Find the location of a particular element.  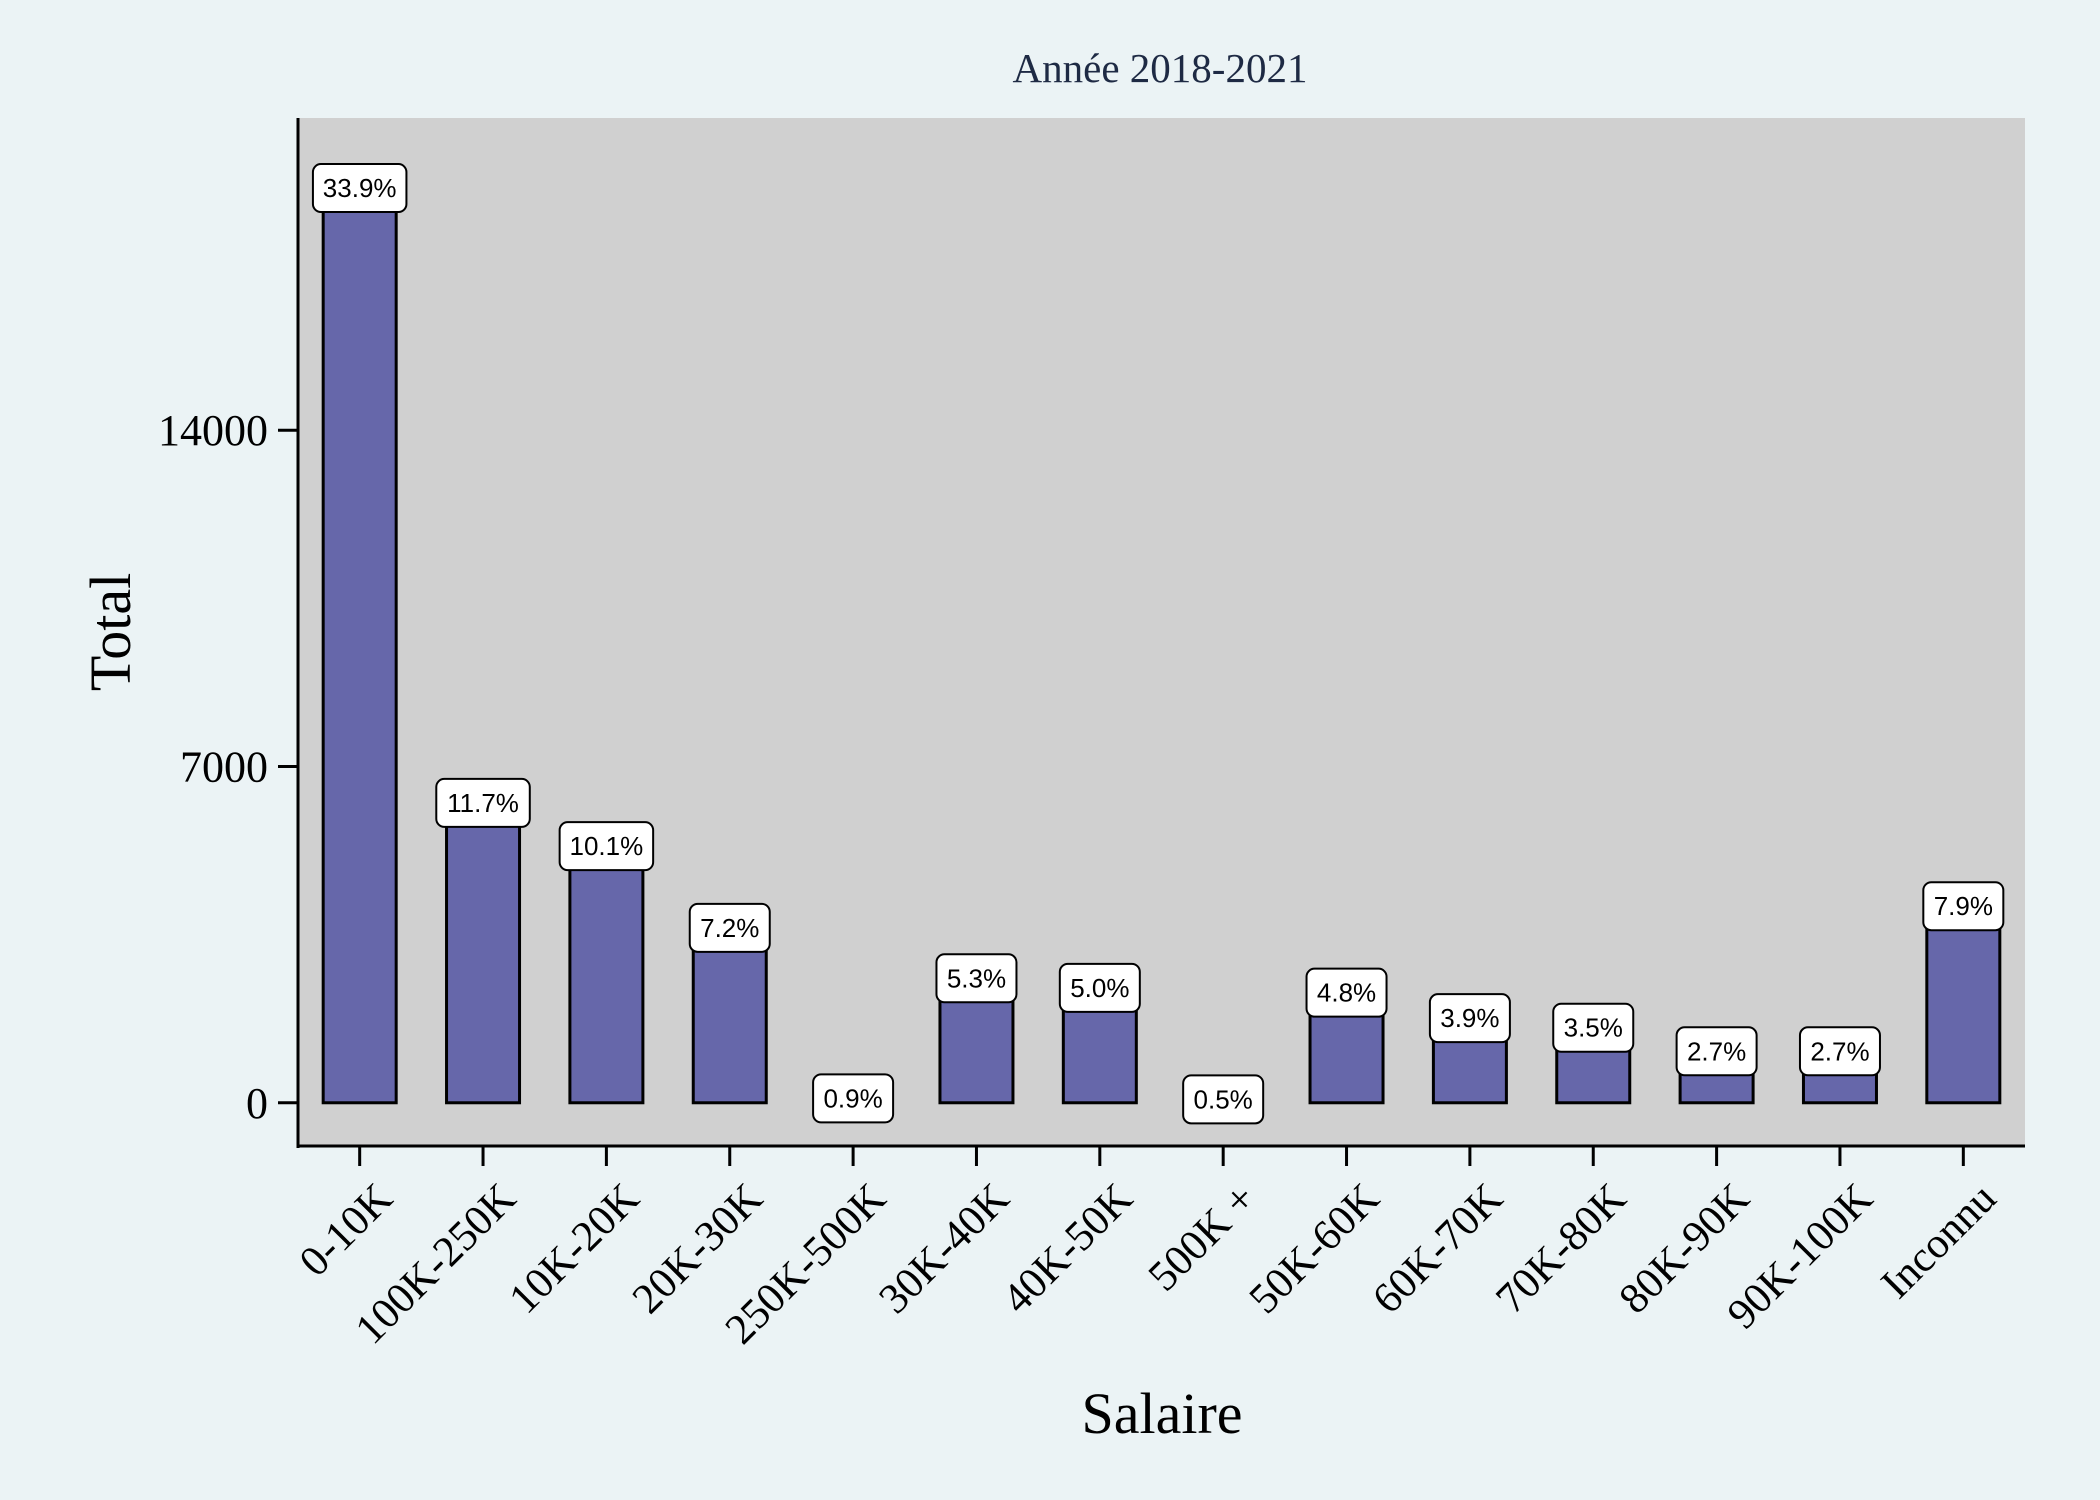

data-label-100K-250K: 11.7% is located at coordinates (483, 802).